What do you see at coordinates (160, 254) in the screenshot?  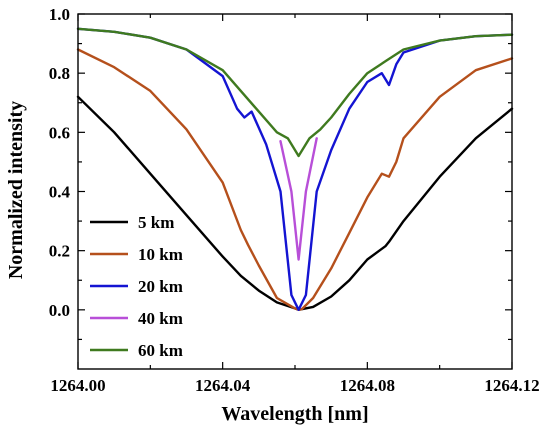 I see `legend-label: 10 km` at bounding box center [160, 254].